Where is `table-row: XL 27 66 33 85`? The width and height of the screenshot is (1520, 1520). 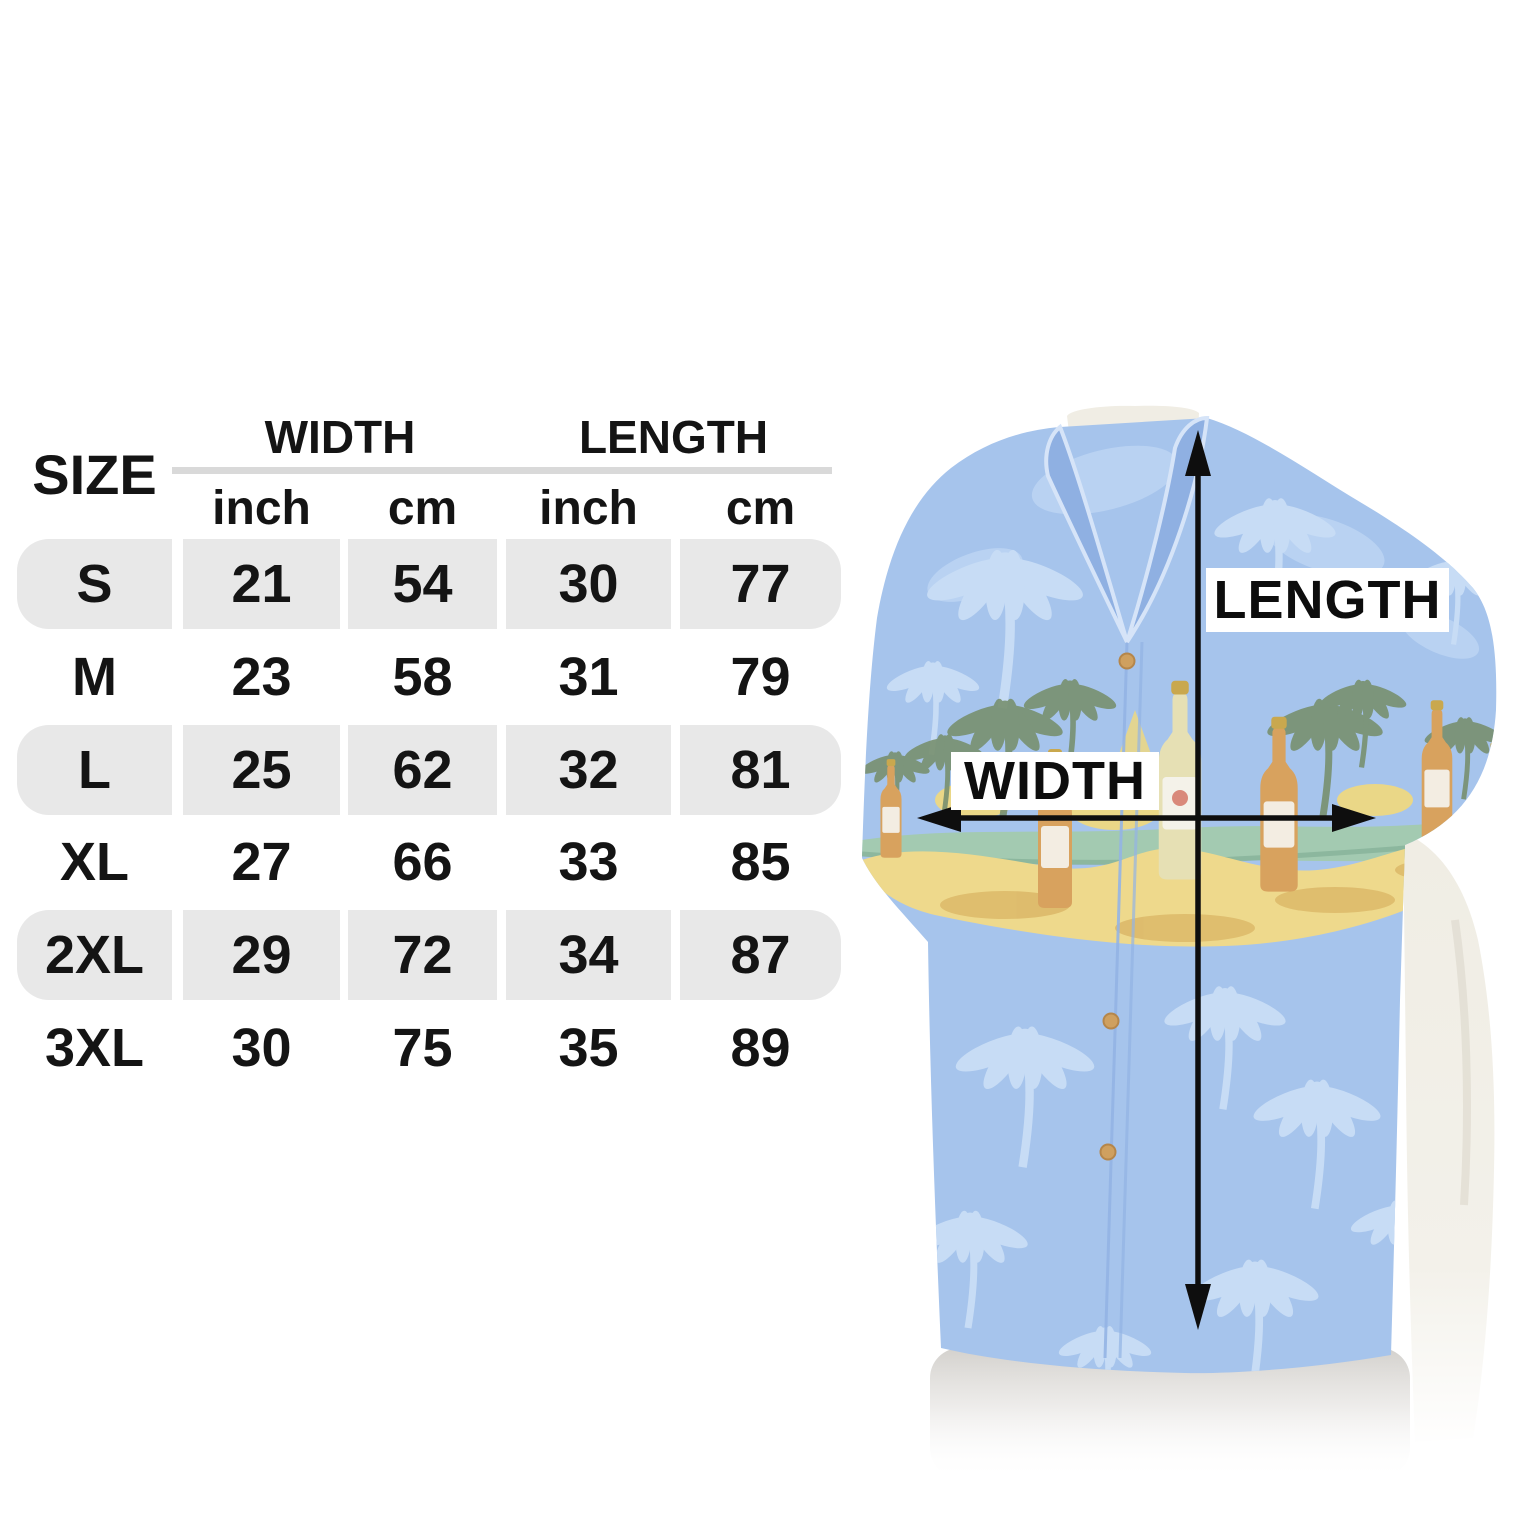
table-row: XL 27 66 33 85 is located at coordinates (425, 862).